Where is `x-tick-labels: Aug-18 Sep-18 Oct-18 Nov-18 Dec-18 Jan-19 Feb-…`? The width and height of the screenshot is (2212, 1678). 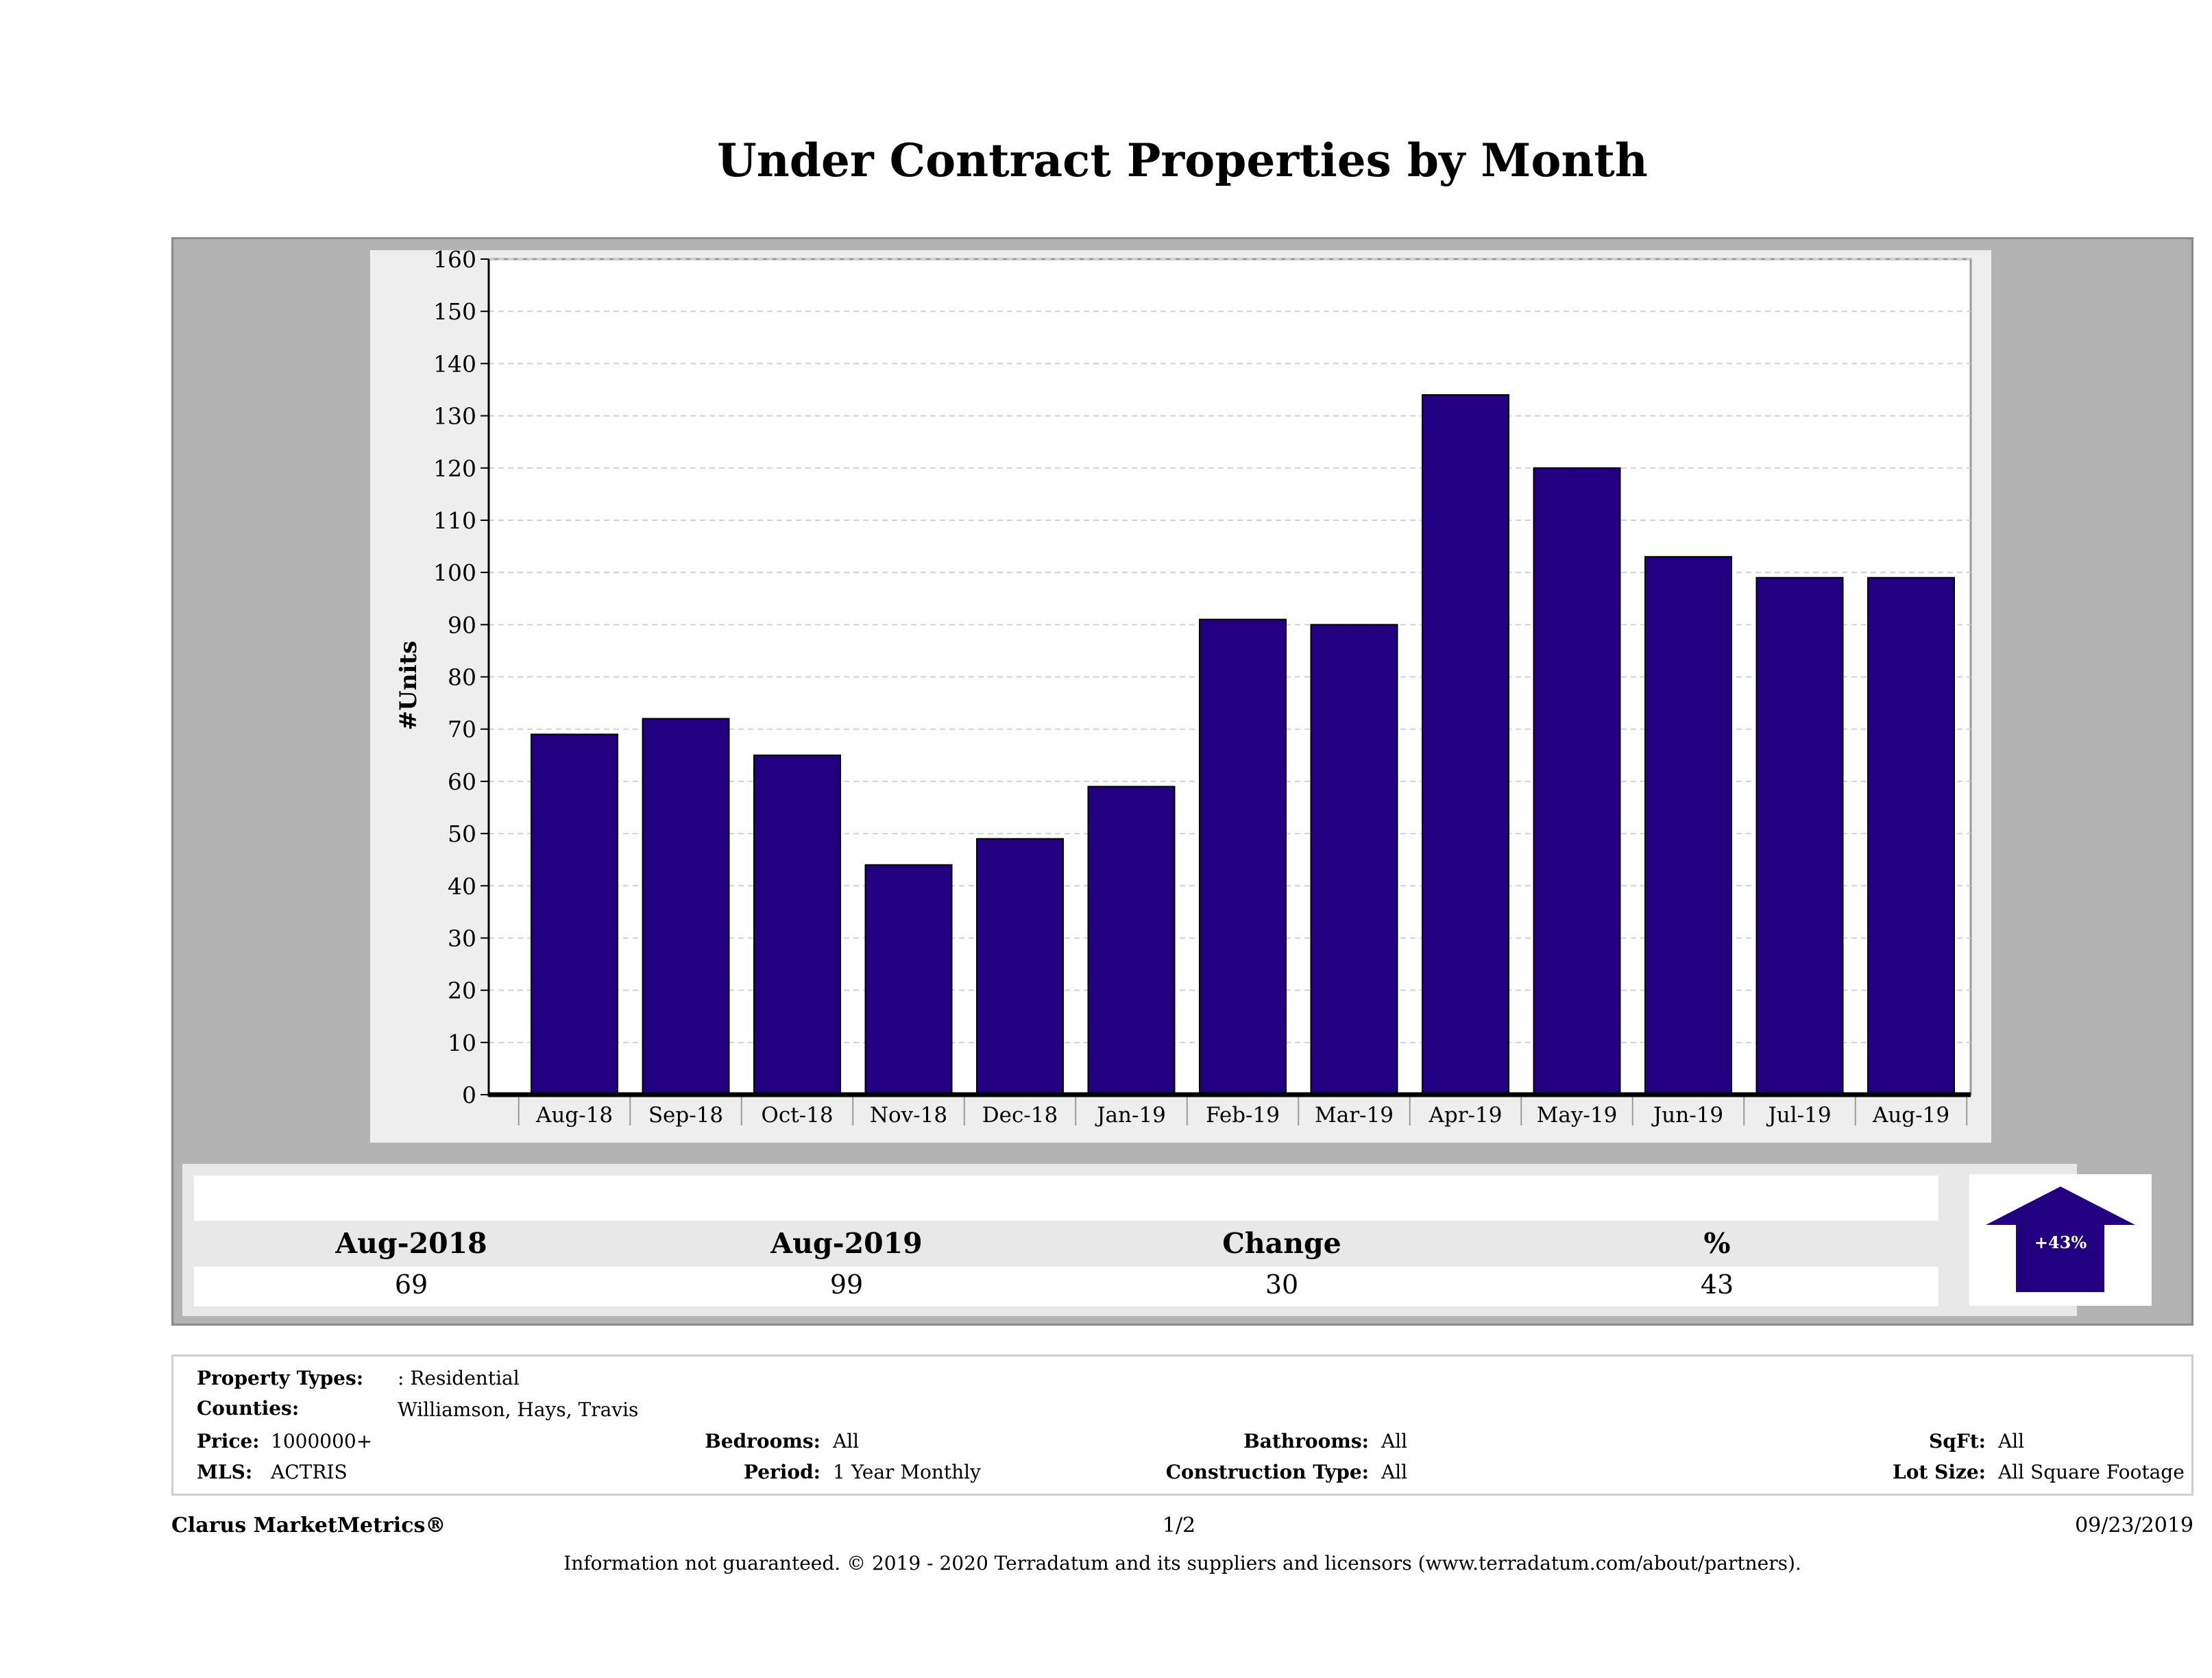 x-tick-labels: Aug-18 Sep-18 Oct-18 Nov-18 Dec-18 Jan-19 Feb-… is located at coordinates (1243, 1111).